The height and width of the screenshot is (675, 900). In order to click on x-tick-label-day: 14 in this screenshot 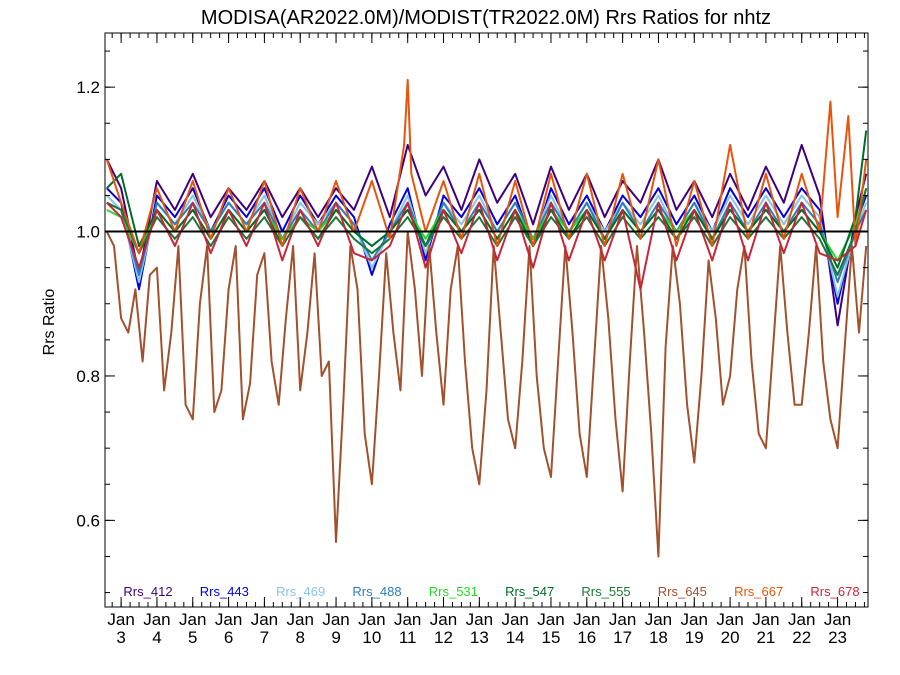, I will do `click(515, 637)`.